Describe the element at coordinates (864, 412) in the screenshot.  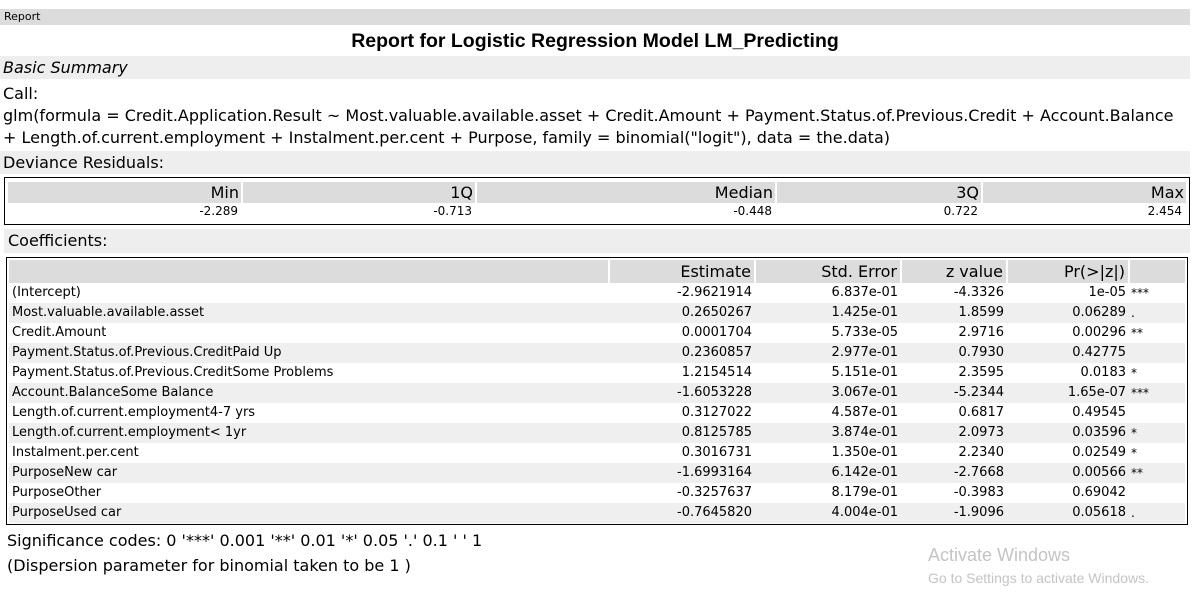
I see `coefficient-value: 4.587e-01` at that location.